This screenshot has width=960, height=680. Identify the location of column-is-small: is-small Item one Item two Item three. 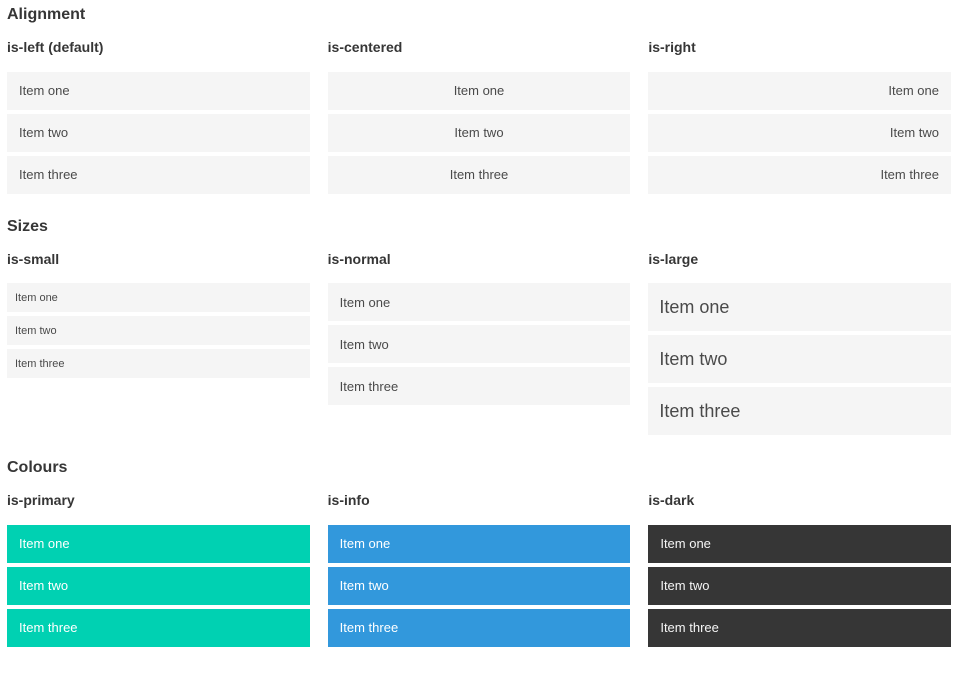
(158, 314).